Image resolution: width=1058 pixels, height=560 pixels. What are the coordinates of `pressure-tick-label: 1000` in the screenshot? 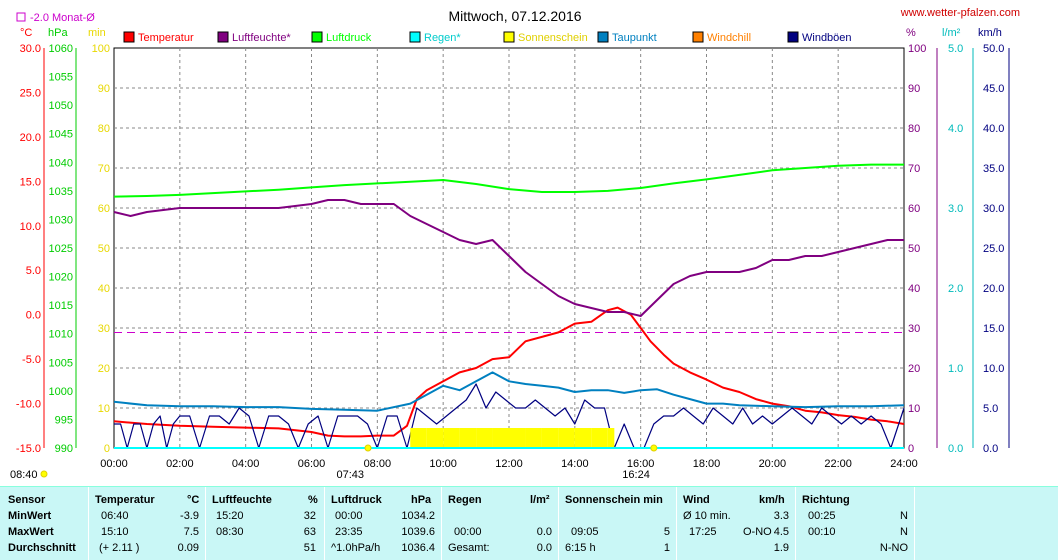 It's located at (61, 392).